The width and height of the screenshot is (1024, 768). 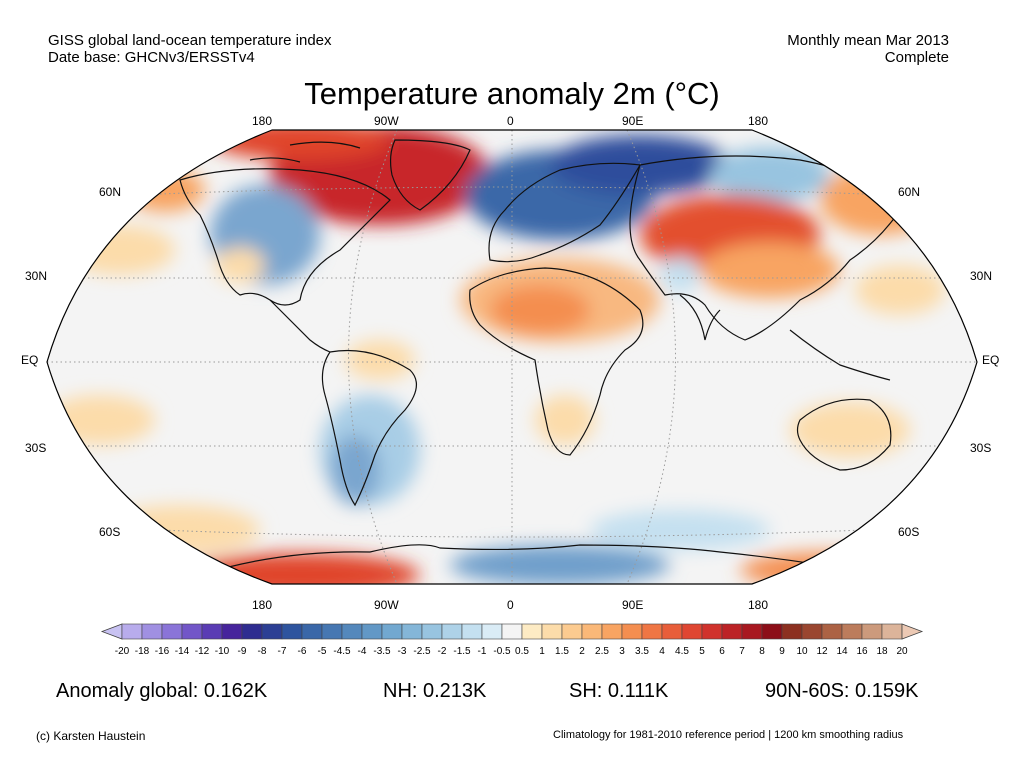 I want to click on colorbar-tick-label: -2.5, so click(x=422, y=651).